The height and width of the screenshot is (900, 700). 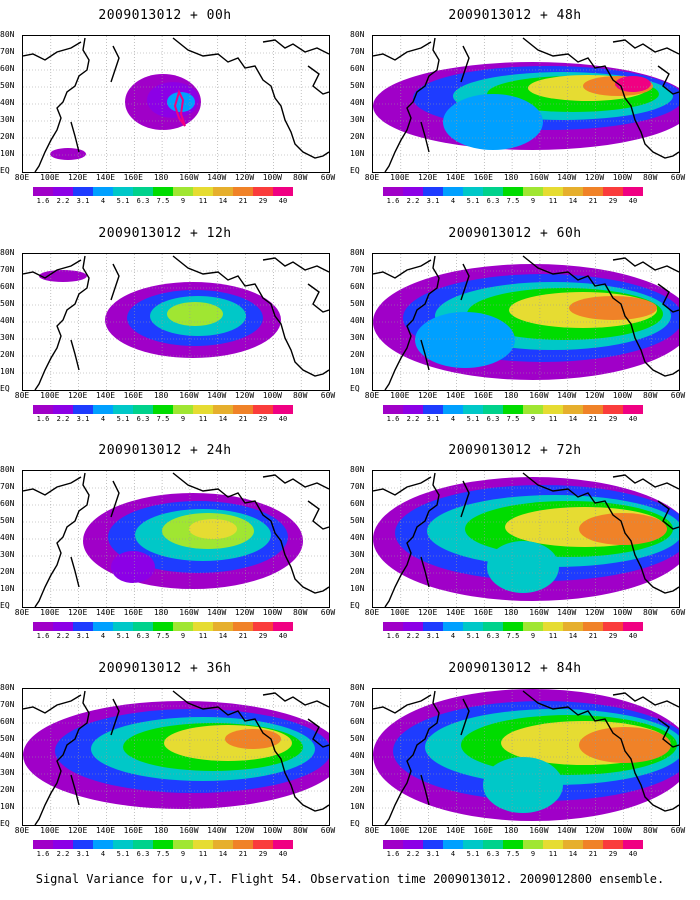 I want to click on latitude-label: 50N, so click(x=7, y=85).